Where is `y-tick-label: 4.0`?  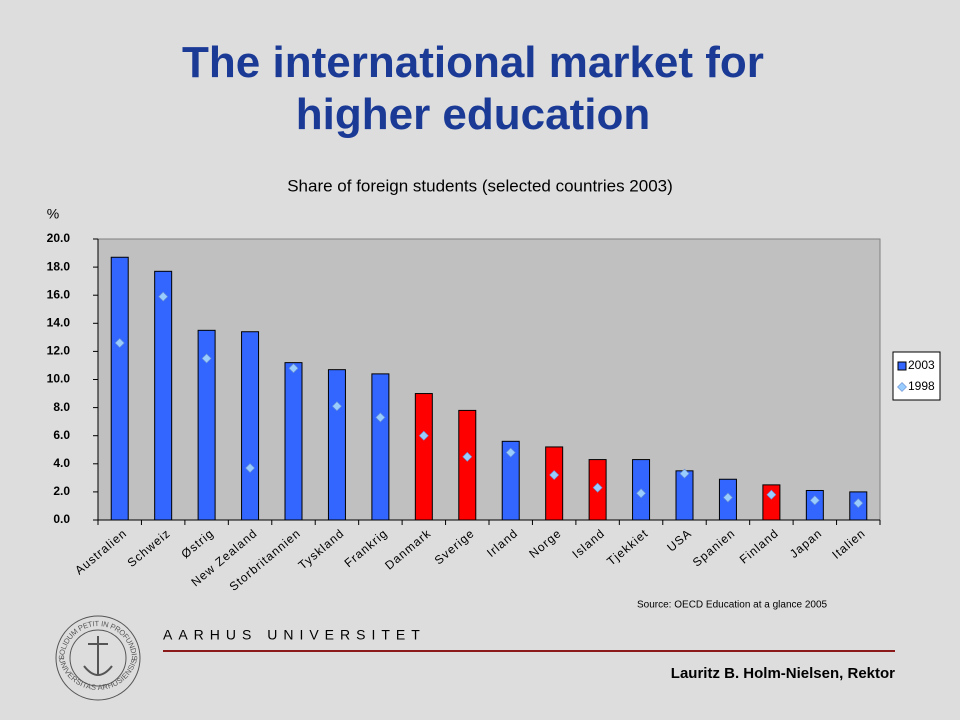
y-tick-label: 4.0 is located at coordinates (61, 463).